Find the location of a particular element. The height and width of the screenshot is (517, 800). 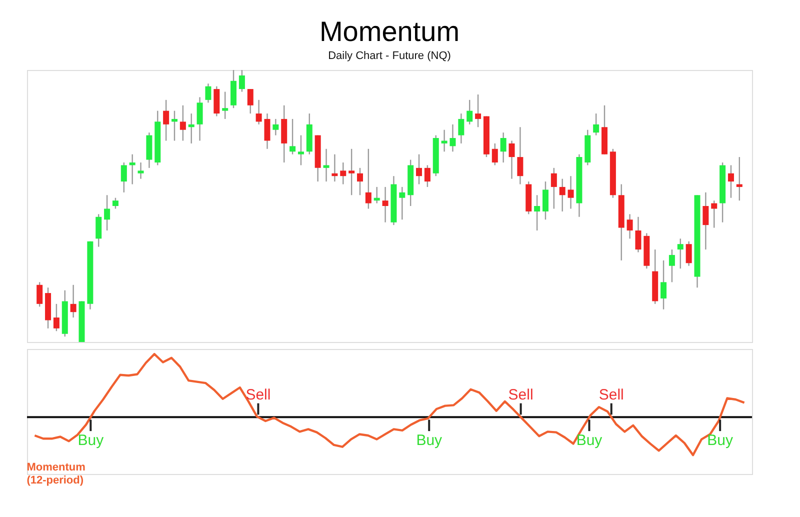

chart-title: Momentum is located at coordinates (389, 31).